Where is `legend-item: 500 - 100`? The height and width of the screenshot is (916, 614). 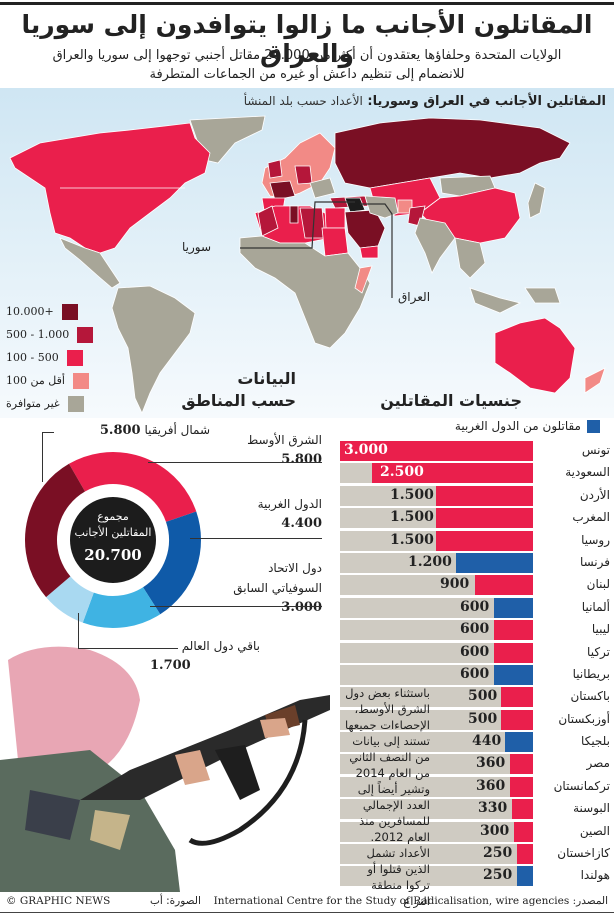 legend-item: 500 - 100 is located at coordinates (53, 357).